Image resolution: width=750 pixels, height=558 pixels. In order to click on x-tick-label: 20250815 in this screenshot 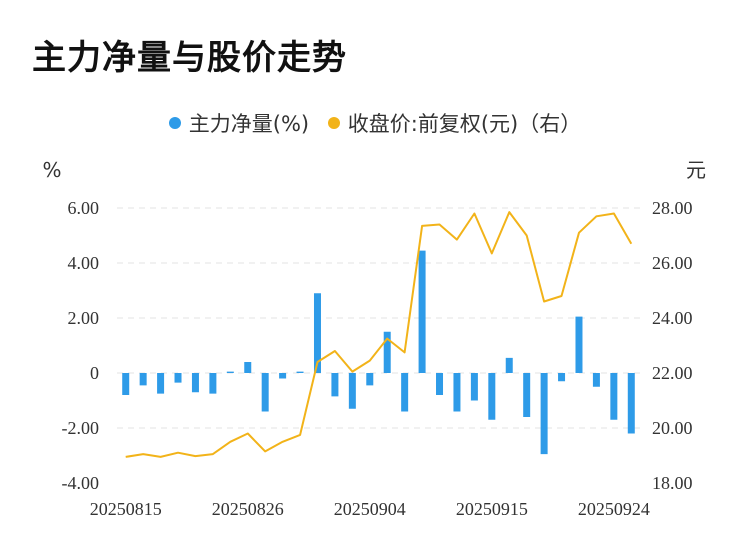, I will do `click(126, 509)`.